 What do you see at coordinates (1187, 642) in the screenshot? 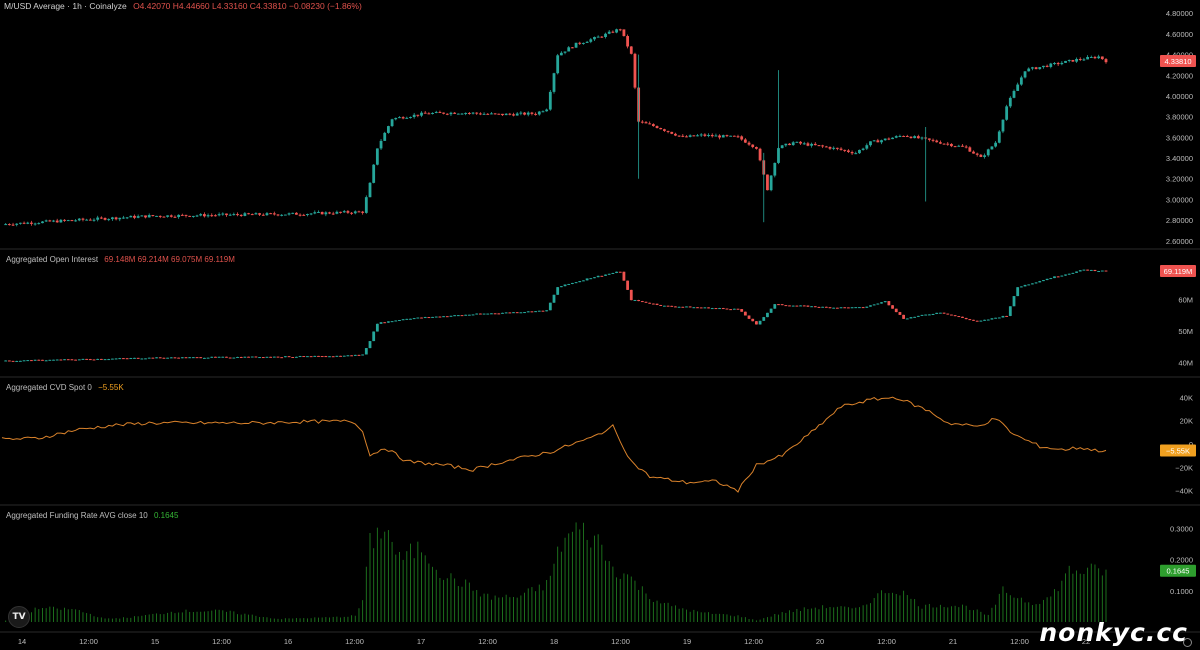
I see `settings-icon` at bounding box center [1187, 642].